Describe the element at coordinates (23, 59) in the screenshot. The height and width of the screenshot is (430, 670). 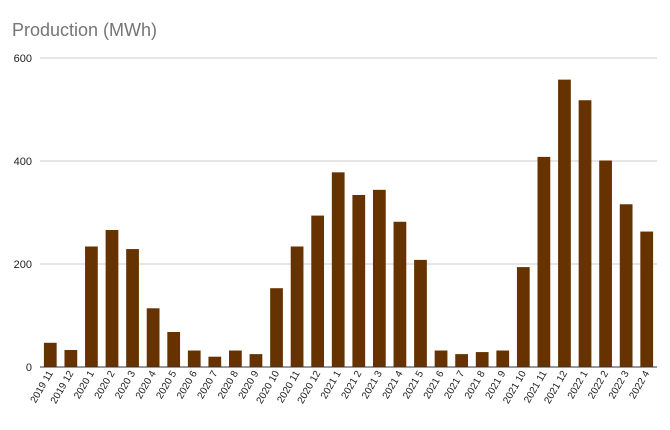
I see `y-tick-label: 600` at that location.